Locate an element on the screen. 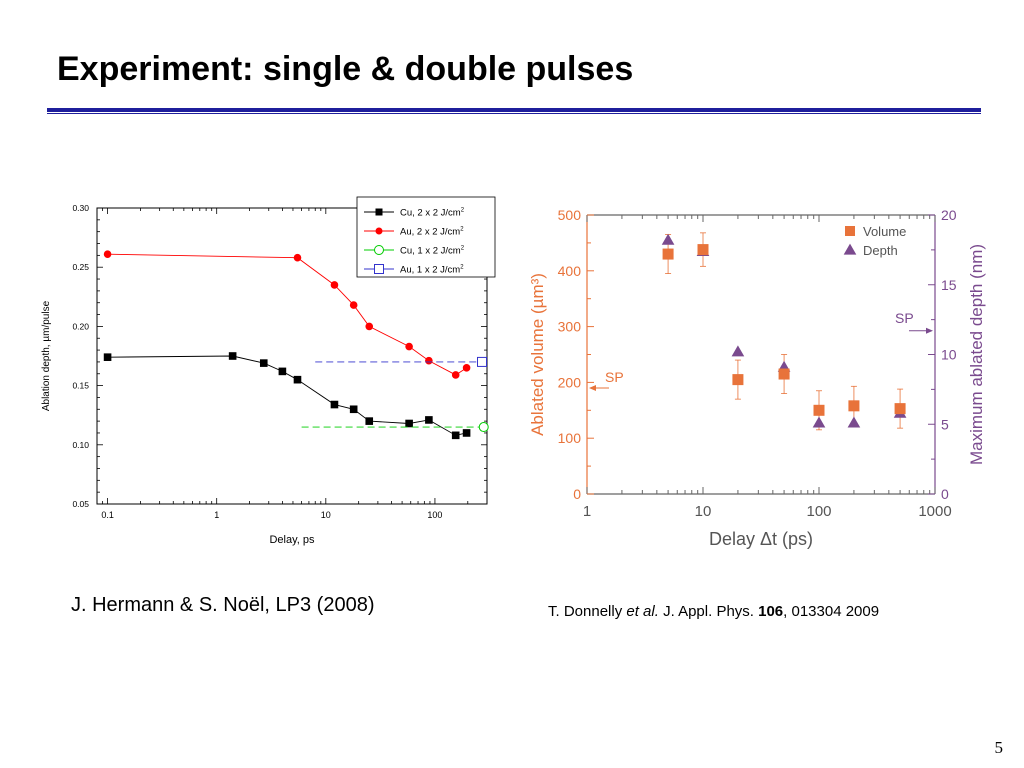  left-y-tick-label: 0.25 is located at coordinates (80, 267).